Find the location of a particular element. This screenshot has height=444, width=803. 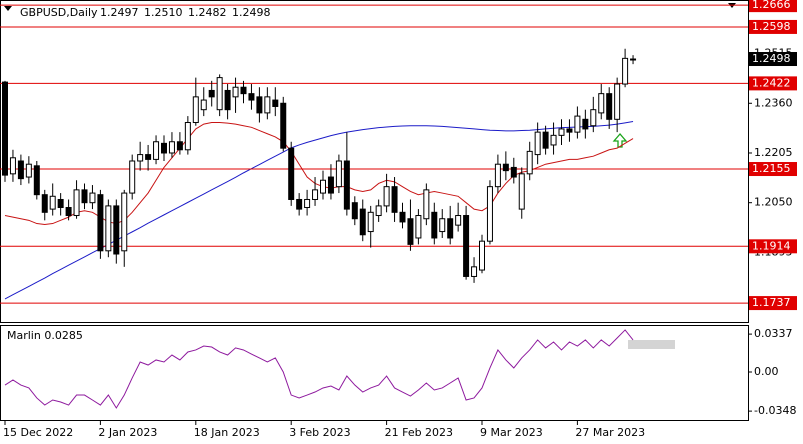

indicator-name: Marlin 0.0285 is located at coordinates (45, 335).